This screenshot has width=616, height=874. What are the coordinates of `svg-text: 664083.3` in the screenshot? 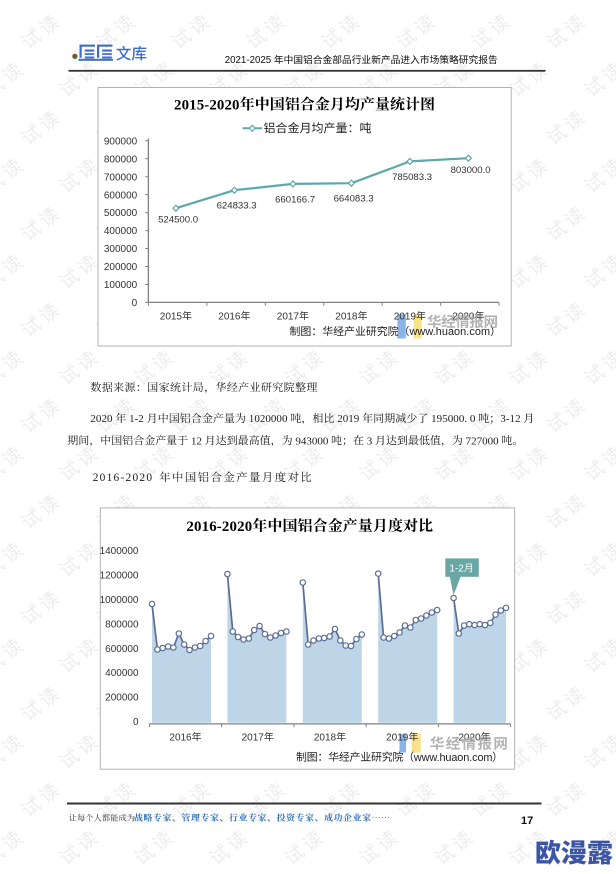 It's located at (354, 199).